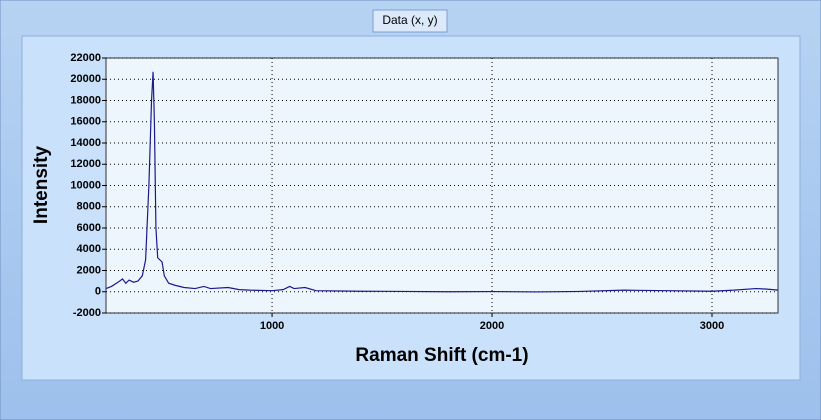 This screenshot has width=821, height=420. What do you see at coordinates (89, 228) in the screenshot?
I see `y-tick-label: 6000` at bounding box center [89, 228].